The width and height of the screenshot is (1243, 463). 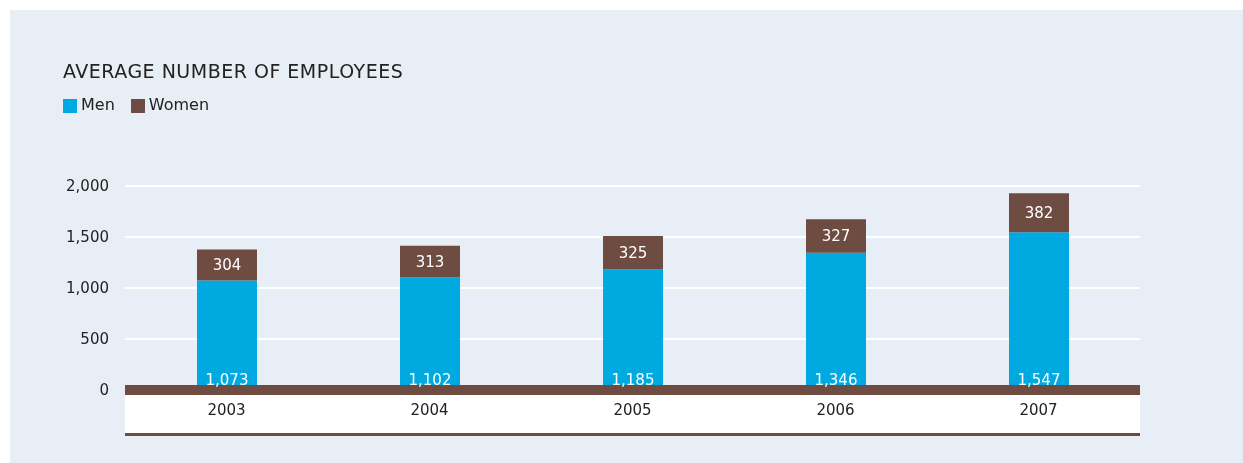 What do you see at coordinates (94, 339) in the screenshot?
I see `y-tick-label: 500` at bounding box center [94, 339].